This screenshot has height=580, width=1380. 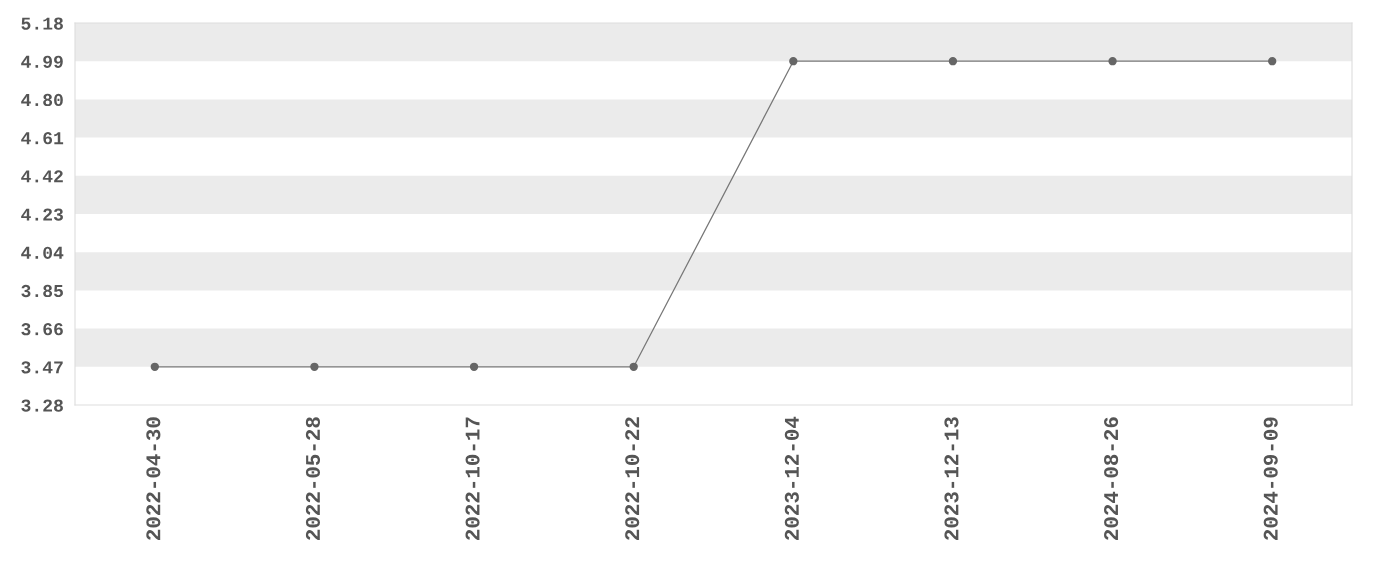 What do you see at coordinates (472, 478) in the screenshot?
I see `x-tick-label: 2022-10-17` at bounding box center [472, 478].